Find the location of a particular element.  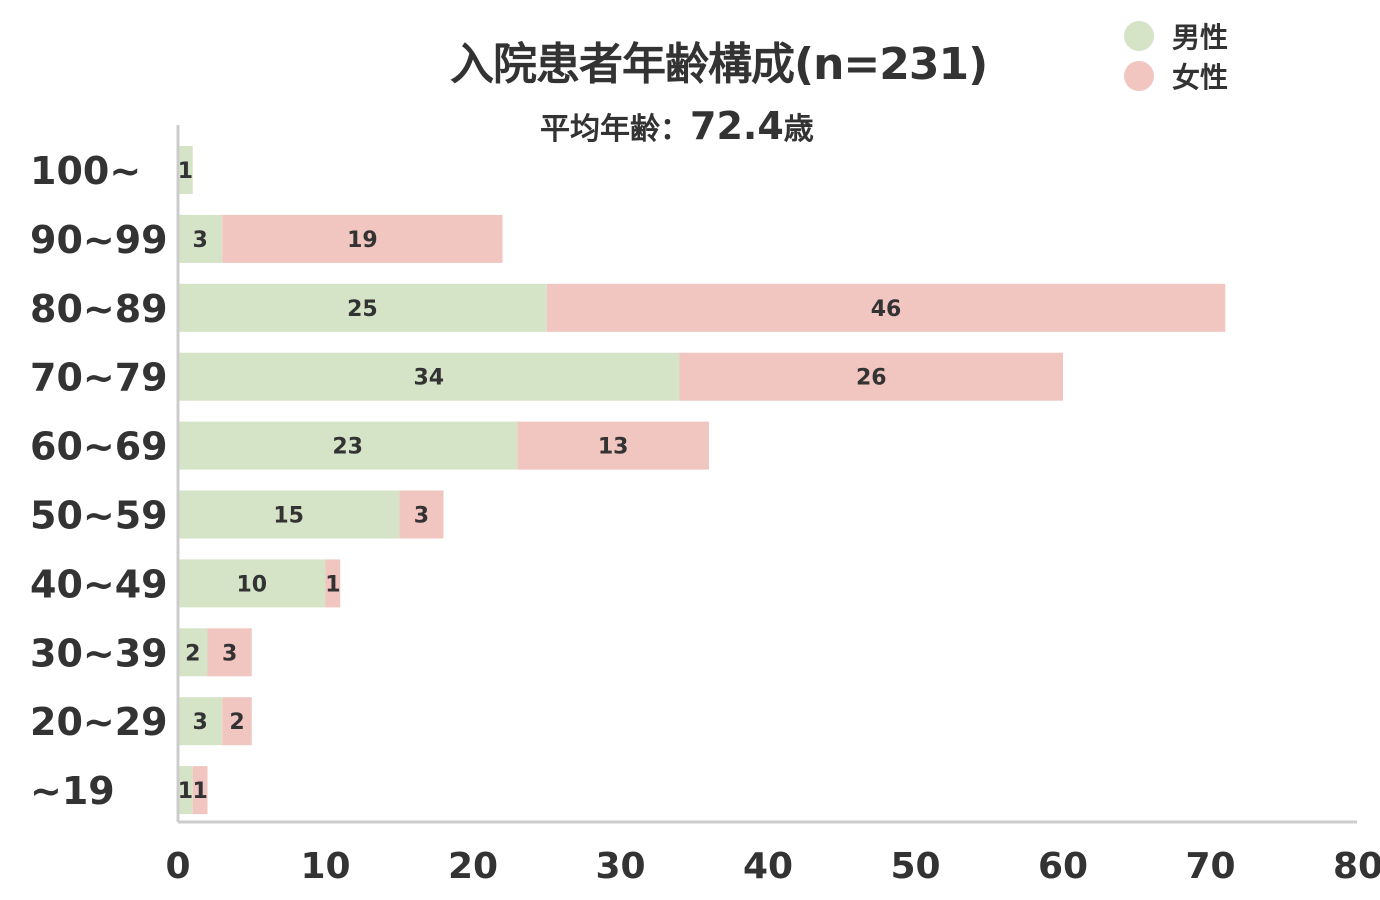

x-tick-label: 80 is located at coordinates (1356, 866).